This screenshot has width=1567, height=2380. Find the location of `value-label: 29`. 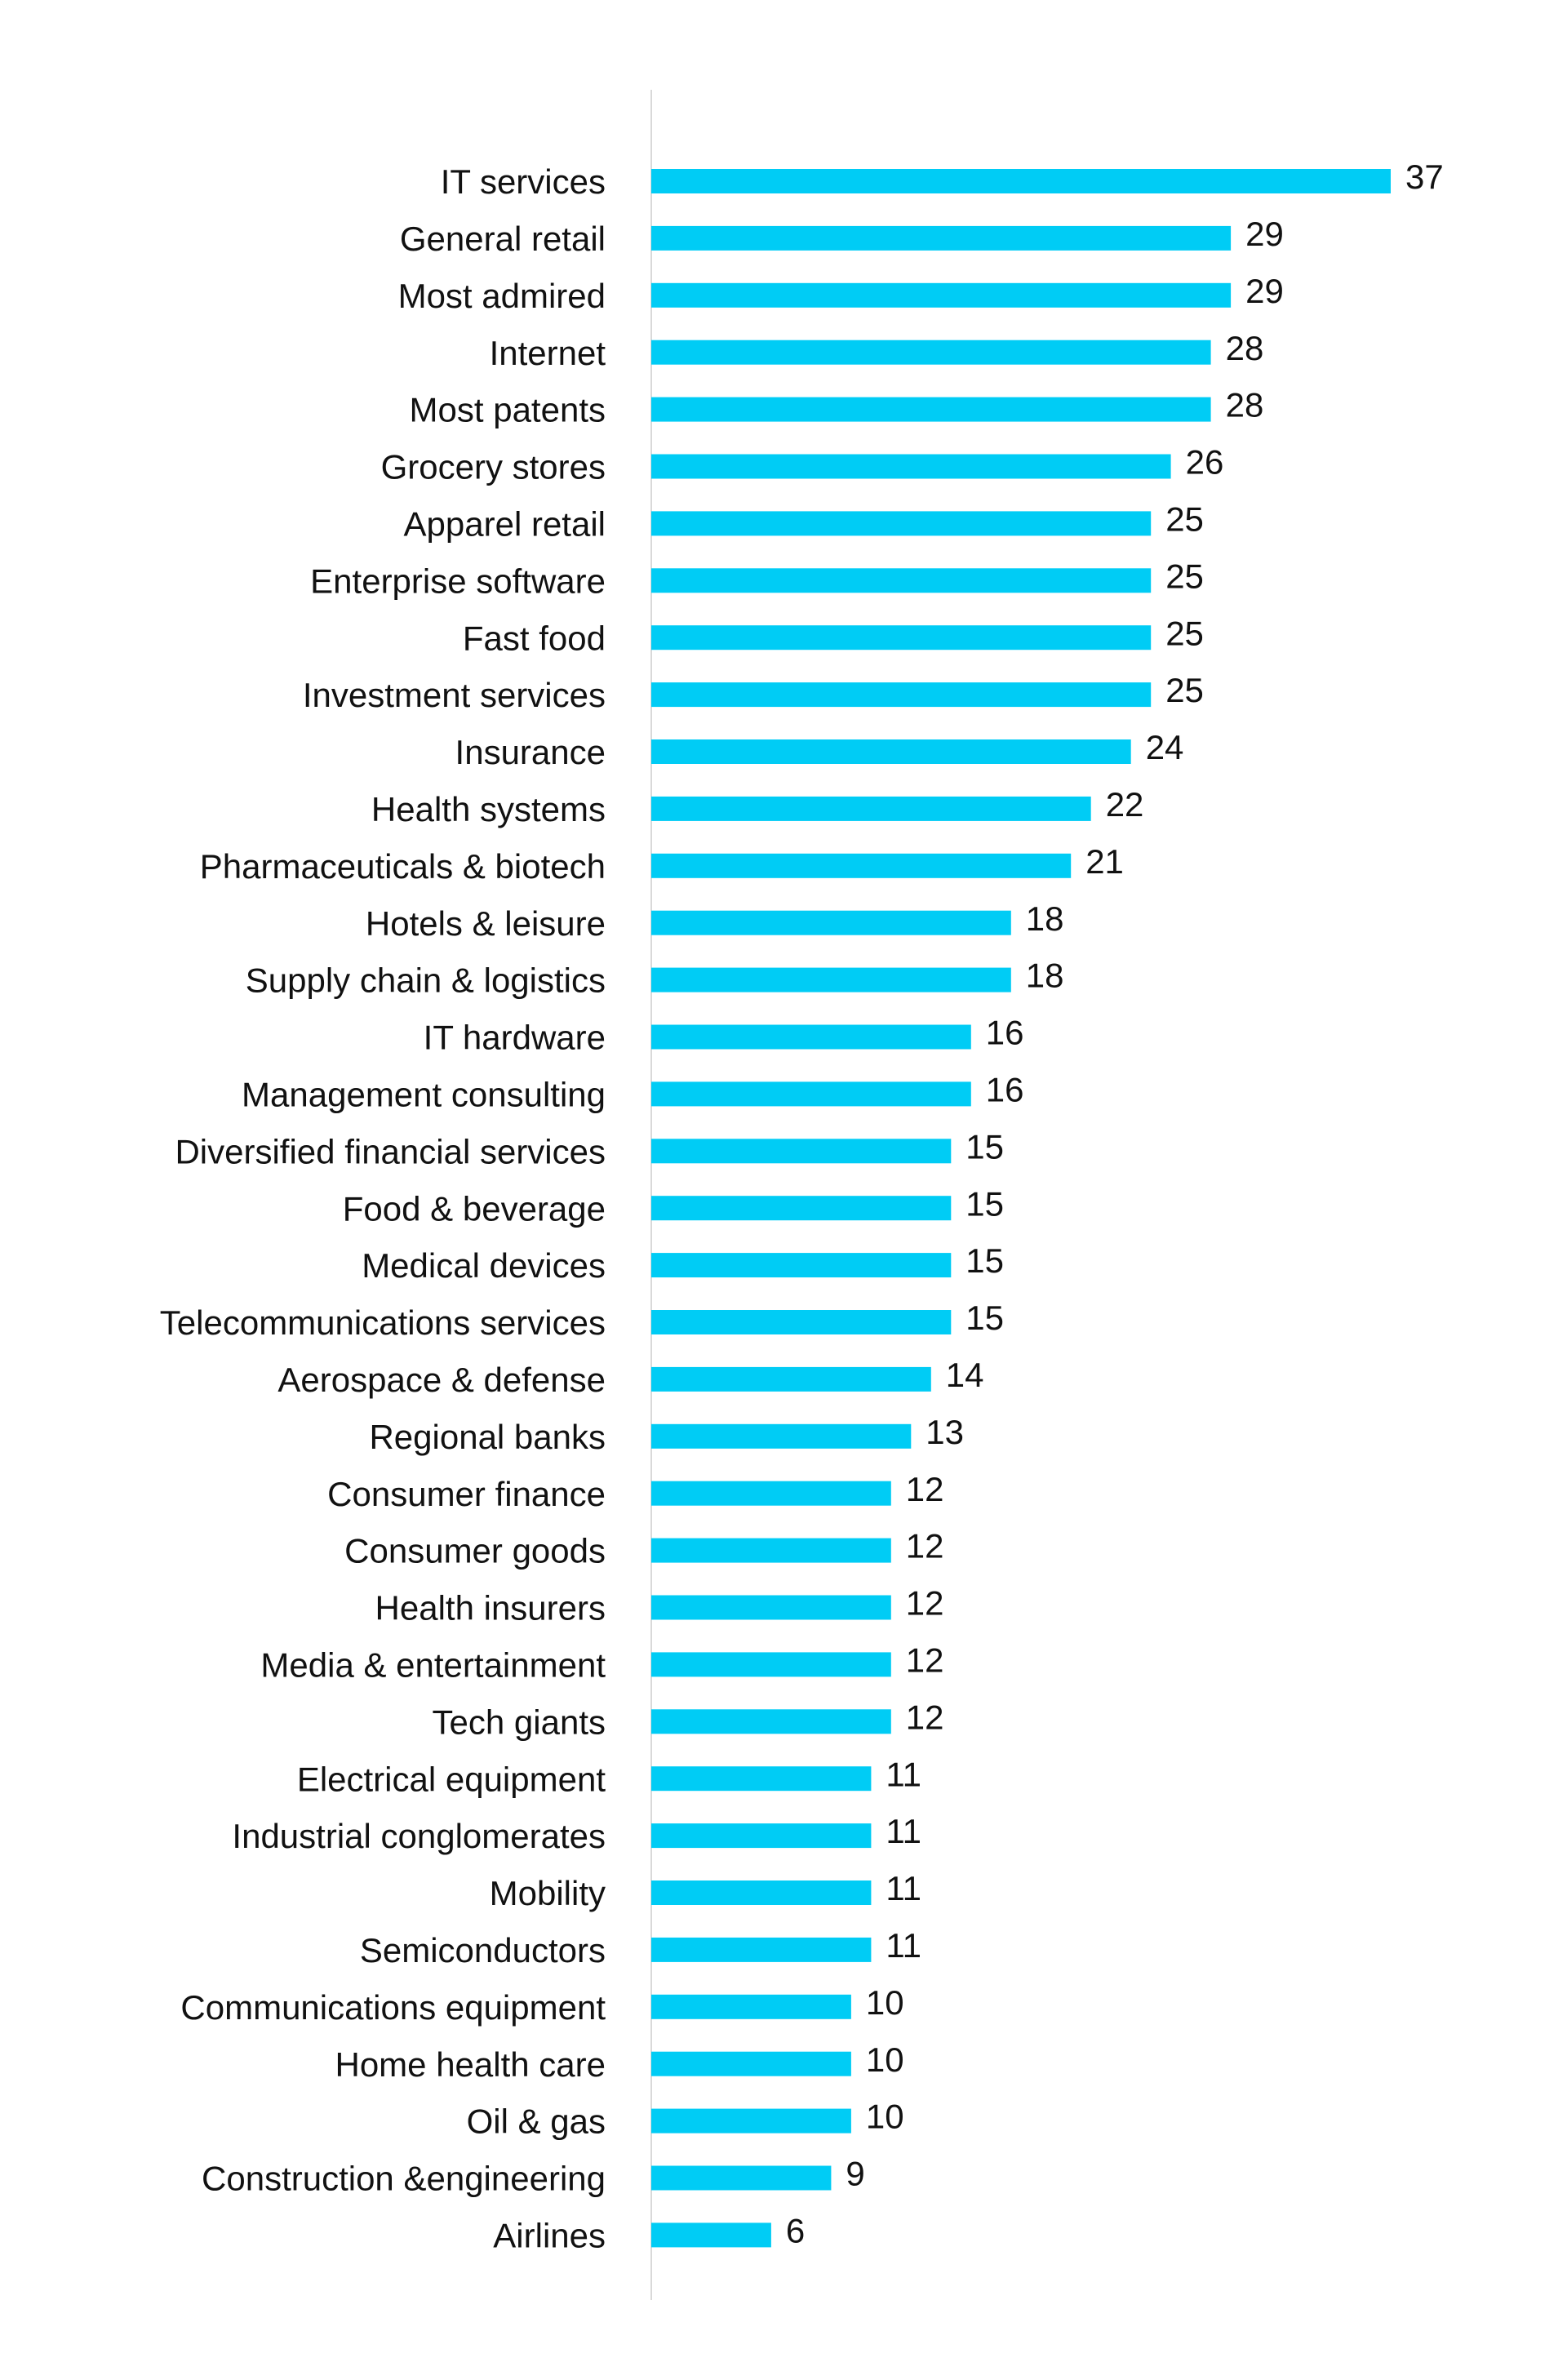

value-label: 29 is located at coordinates (1264, 234).